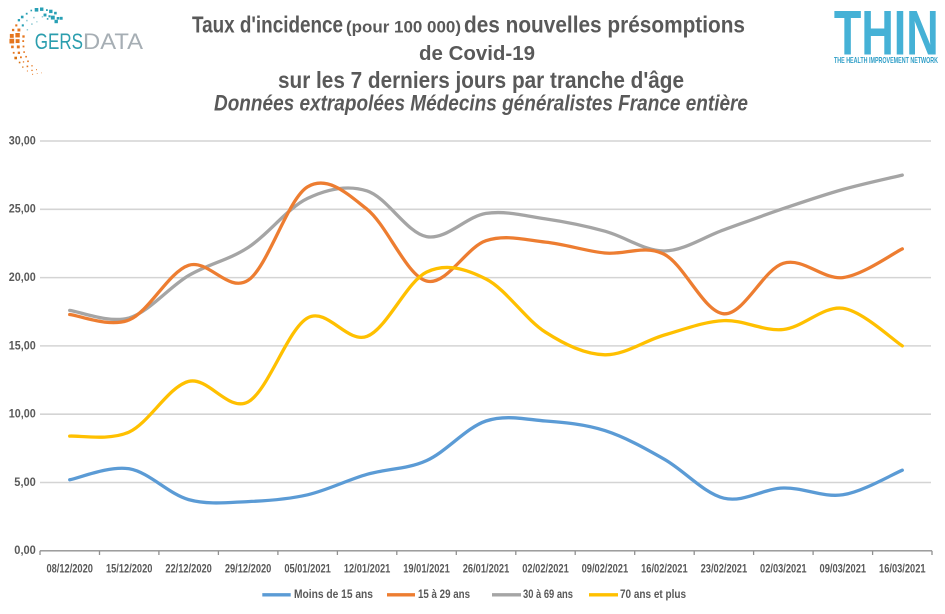 This screenshot has height=614, width=945. Describe the element at coordinates (113, 41) in the screenshot. I see `svg-text: DATA` at that location.